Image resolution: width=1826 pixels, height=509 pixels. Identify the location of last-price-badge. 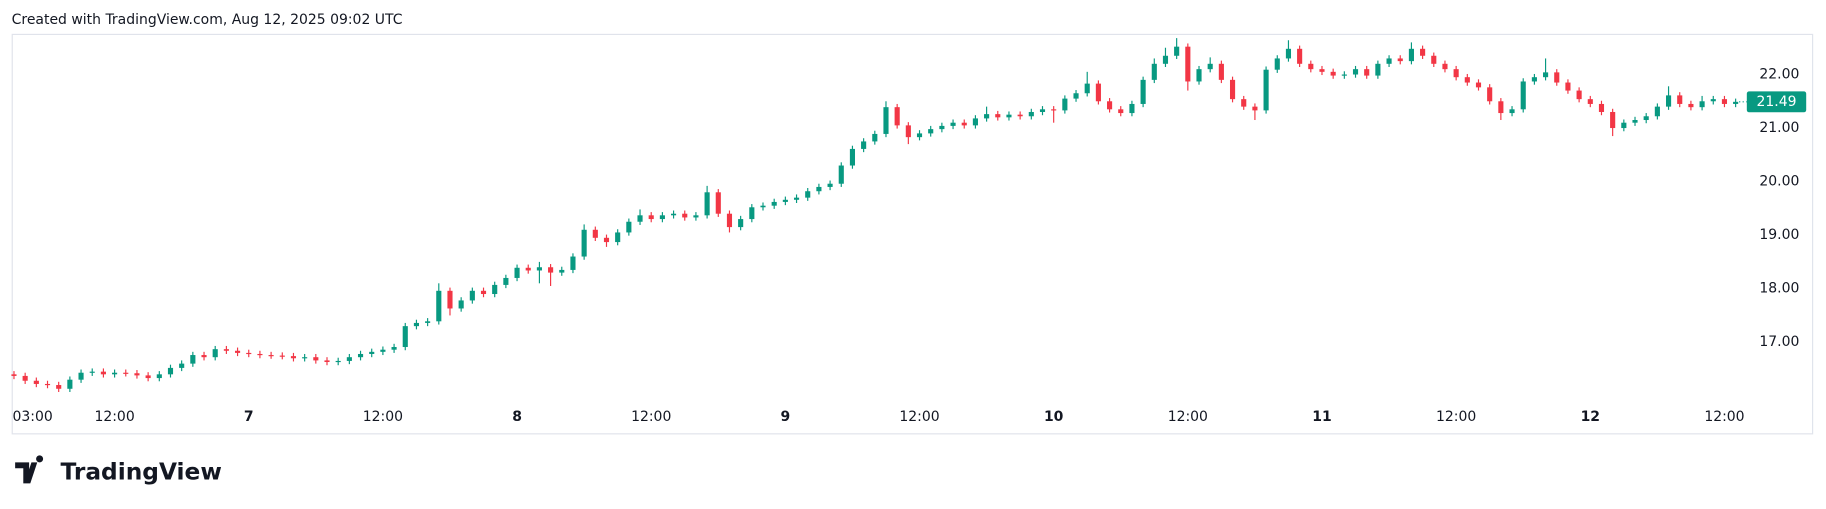
(1776, 102).